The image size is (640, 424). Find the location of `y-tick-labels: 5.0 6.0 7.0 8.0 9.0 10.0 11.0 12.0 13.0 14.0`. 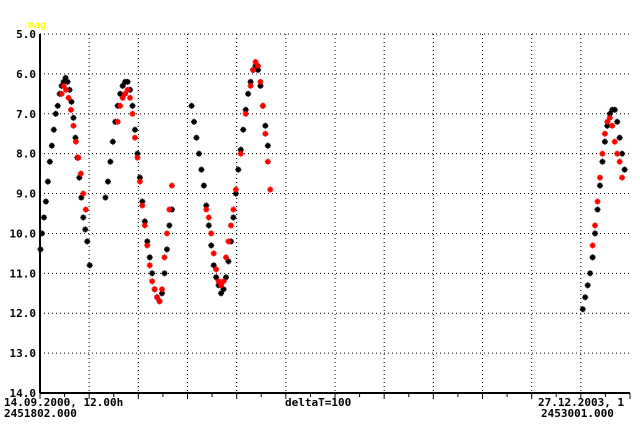

y-tick-labels: 5.0 6.0 7.0 8.0 9.0 10.0 11.0 12.0 13.0 14.0 is located at coordinates (23, 214).